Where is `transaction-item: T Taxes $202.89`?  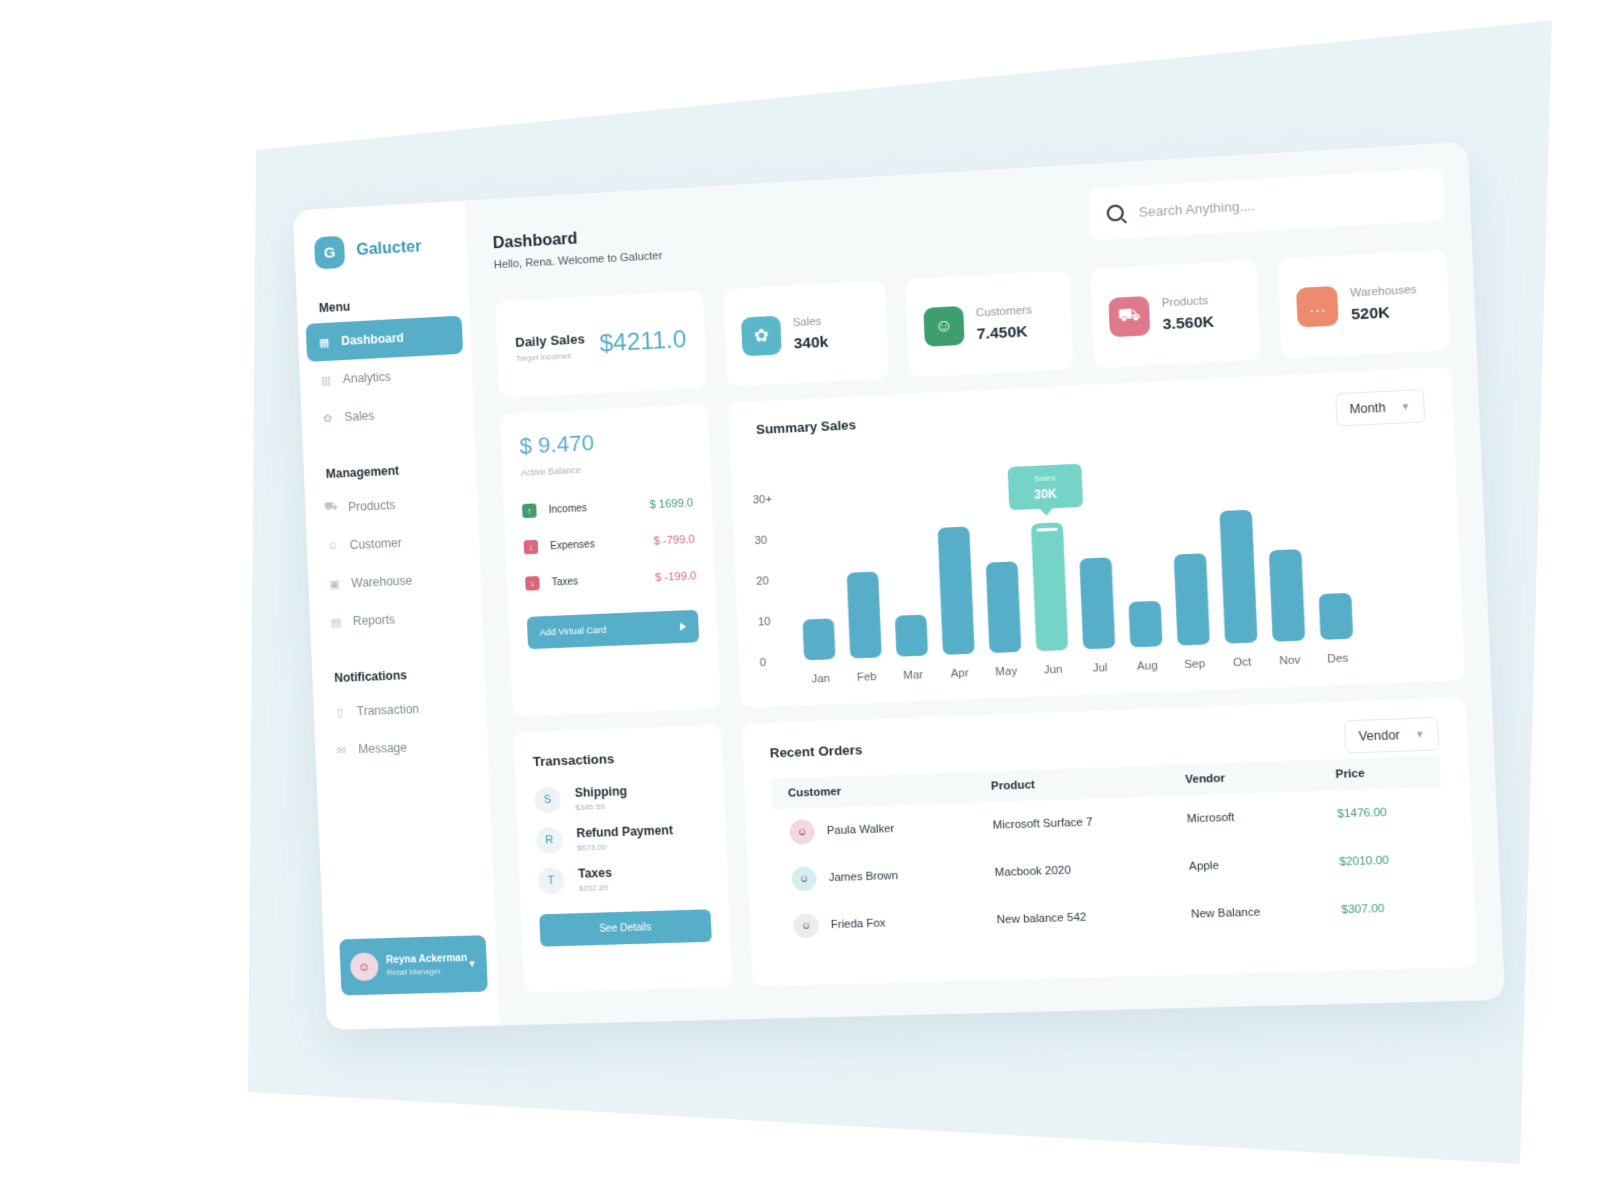 transaction-item: T Taxes $202.89 is located at coordinates (623, 879).